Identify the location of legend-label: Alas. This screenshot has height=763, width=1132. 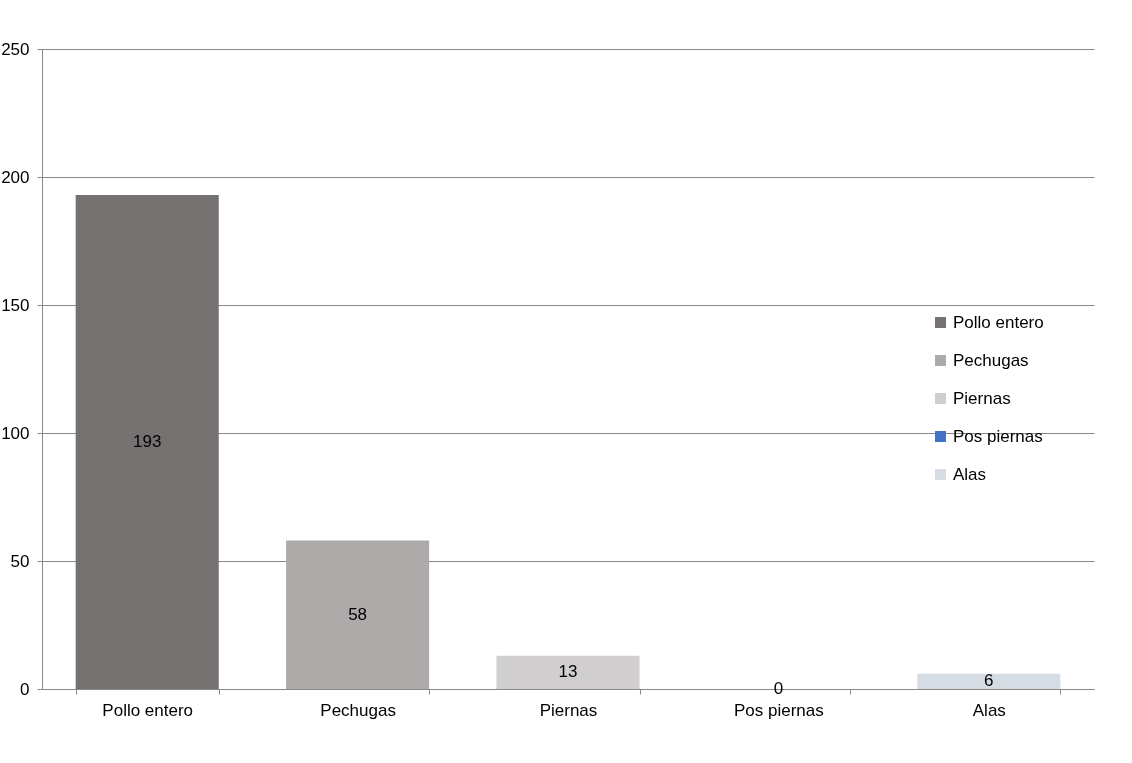
(970, 474).